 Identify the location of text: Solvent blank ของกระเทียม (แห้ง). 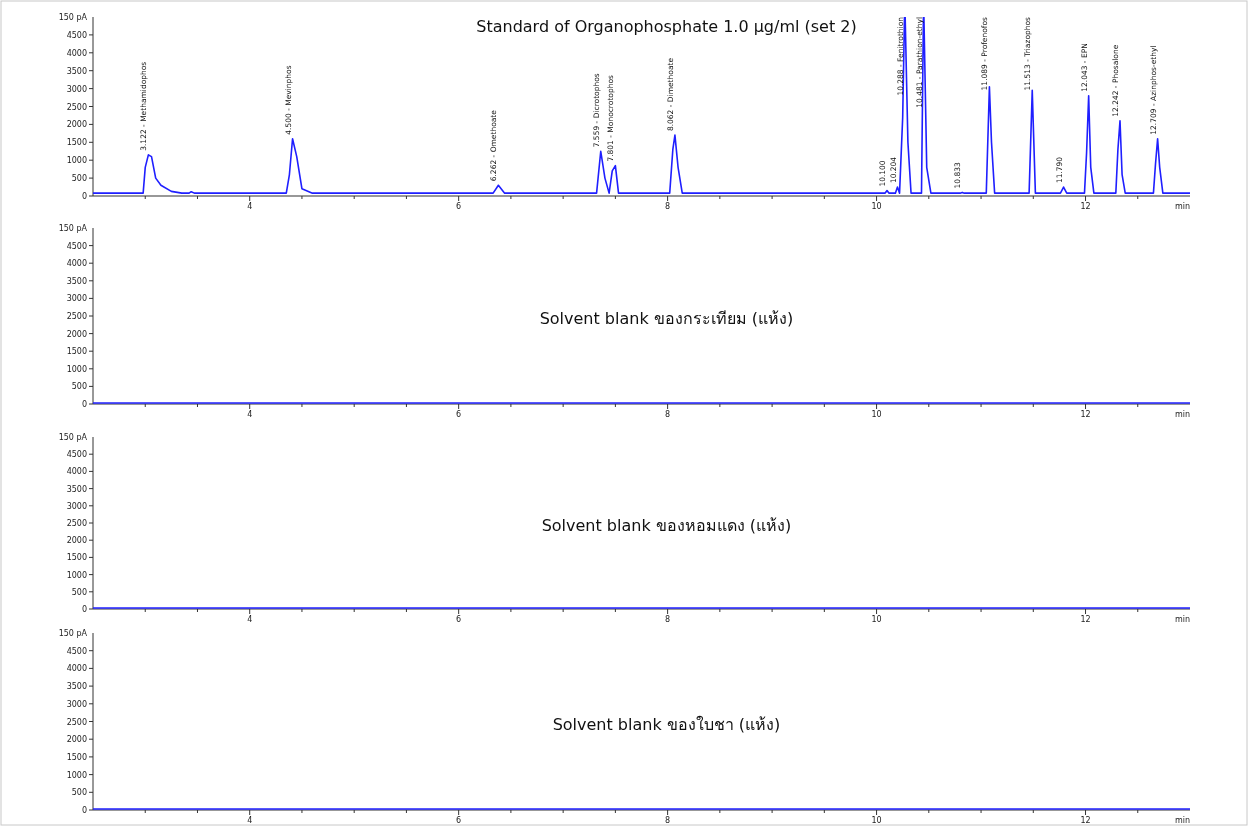
(666, 318).